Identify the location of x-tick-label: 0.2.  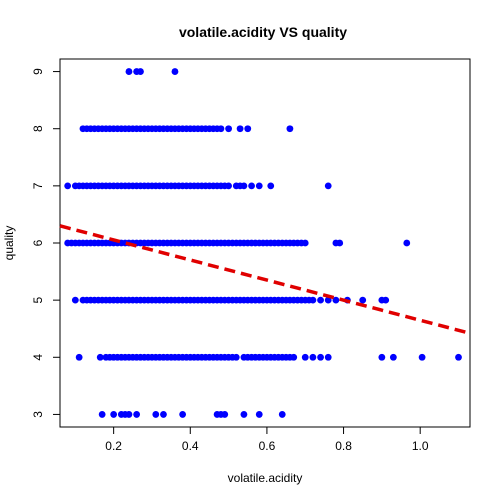
(113, 446).